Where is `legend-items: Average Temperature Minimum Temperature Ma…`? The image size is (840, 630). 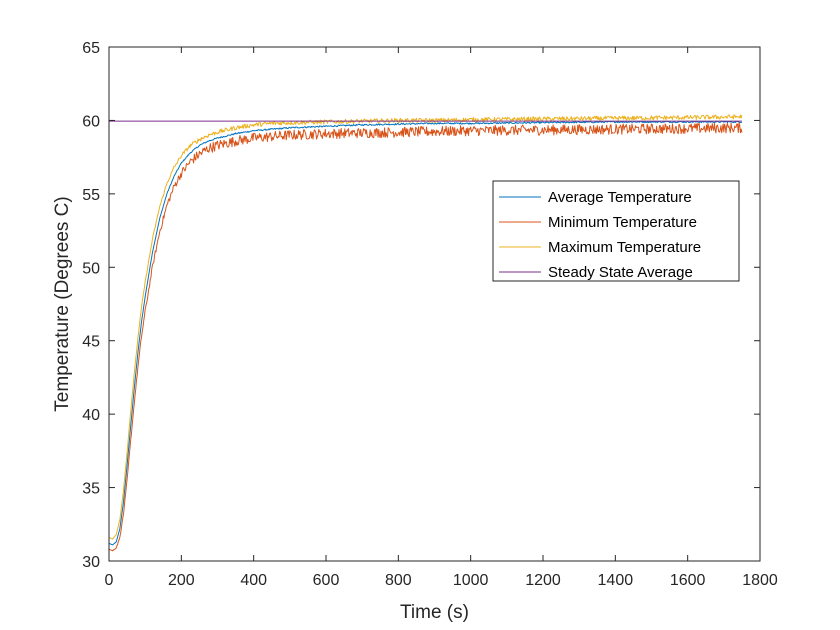 legend-items: Average Temperature Minimum Temperature Ma… is located at coordinates (600, 235).